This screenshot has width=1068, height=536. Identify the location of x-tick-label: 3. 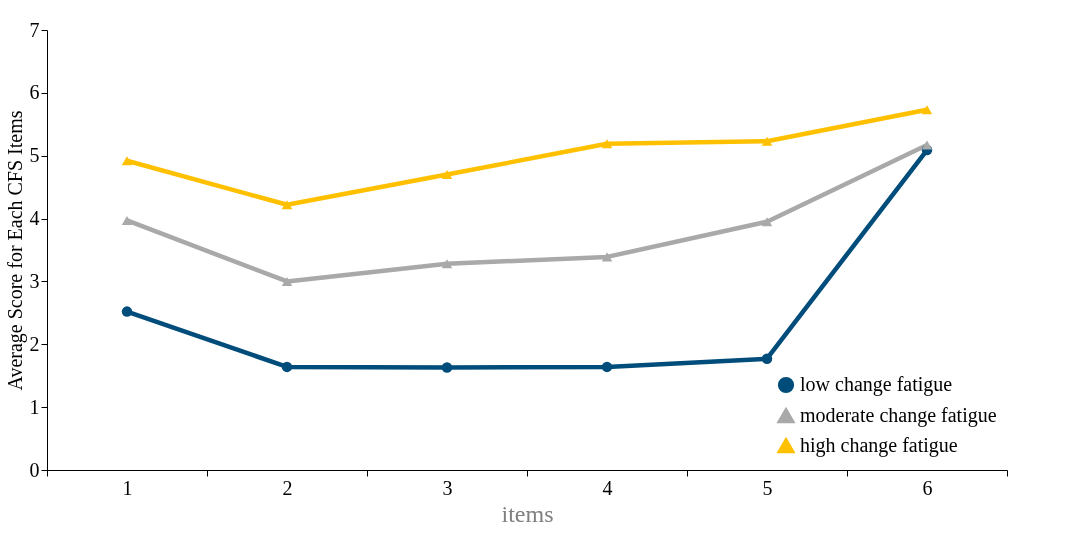
(447, 487).